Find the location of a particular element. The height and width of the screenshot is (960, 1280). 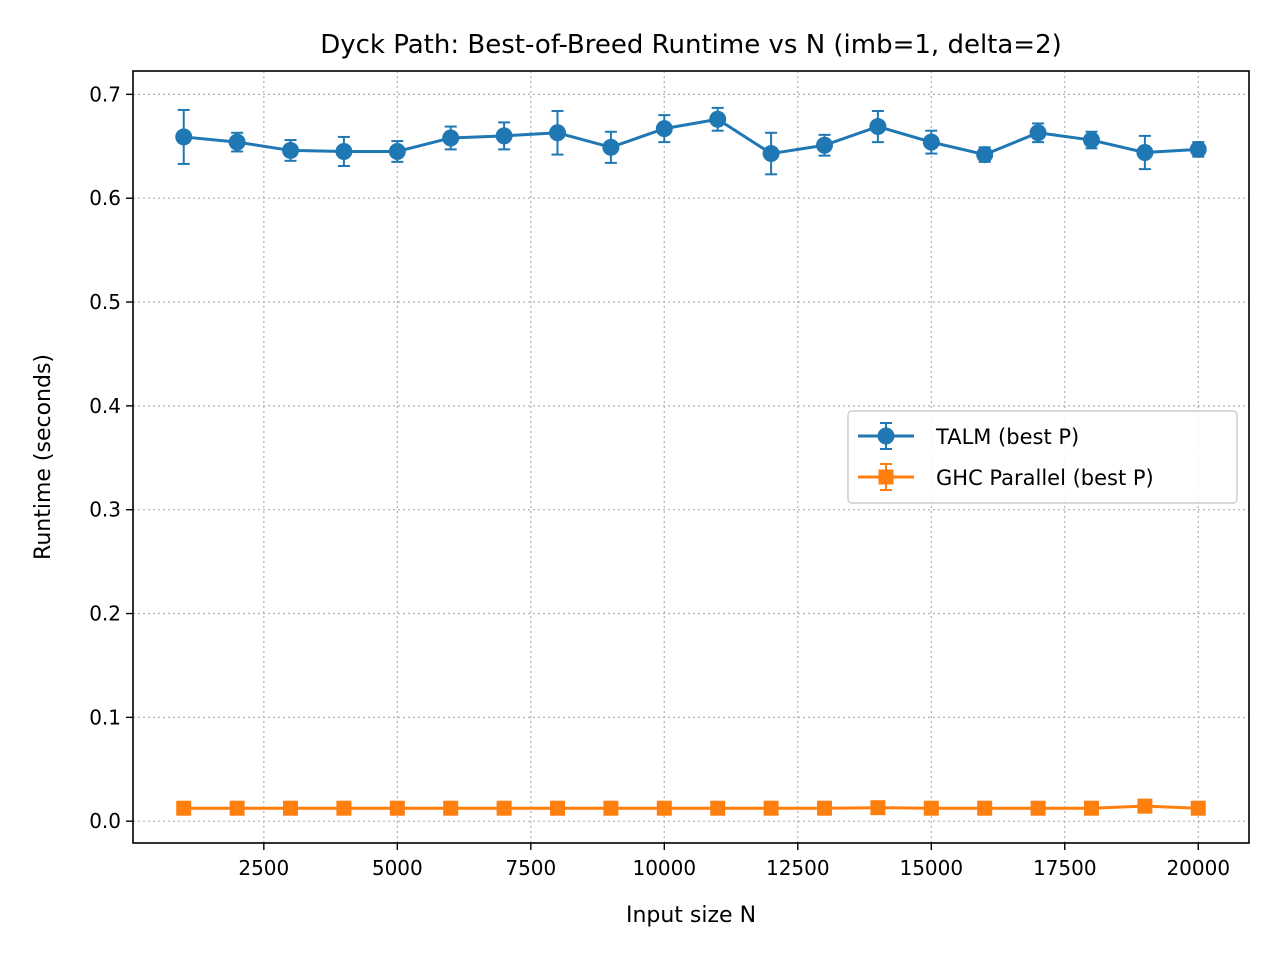

series-talm is located at coordinates (691, 141).